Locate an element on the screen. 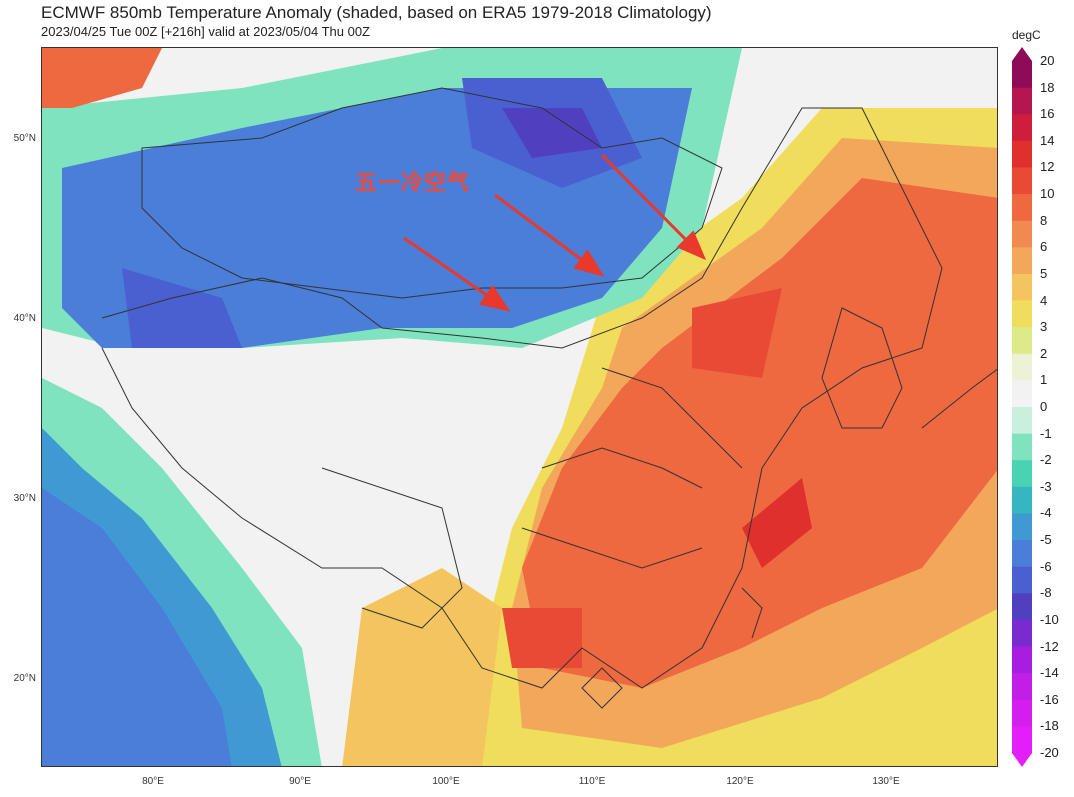 This screenshot has height=797, width=1074. colorbar-tick-label: -12 is located at coordinates (1049, 646).